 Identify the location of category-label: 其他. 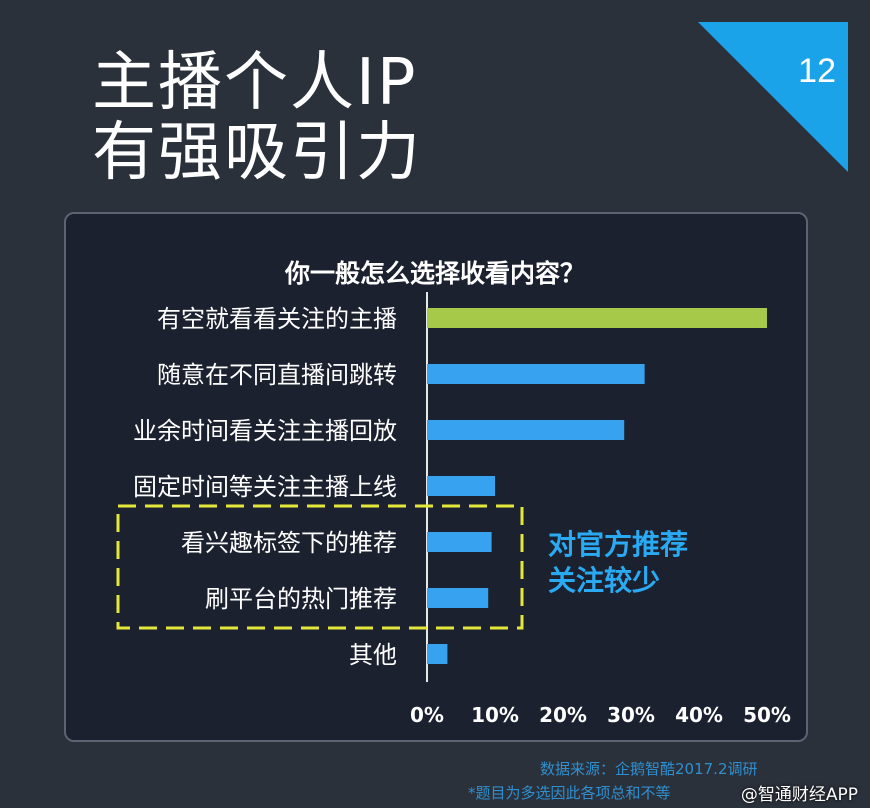
(373, 655).